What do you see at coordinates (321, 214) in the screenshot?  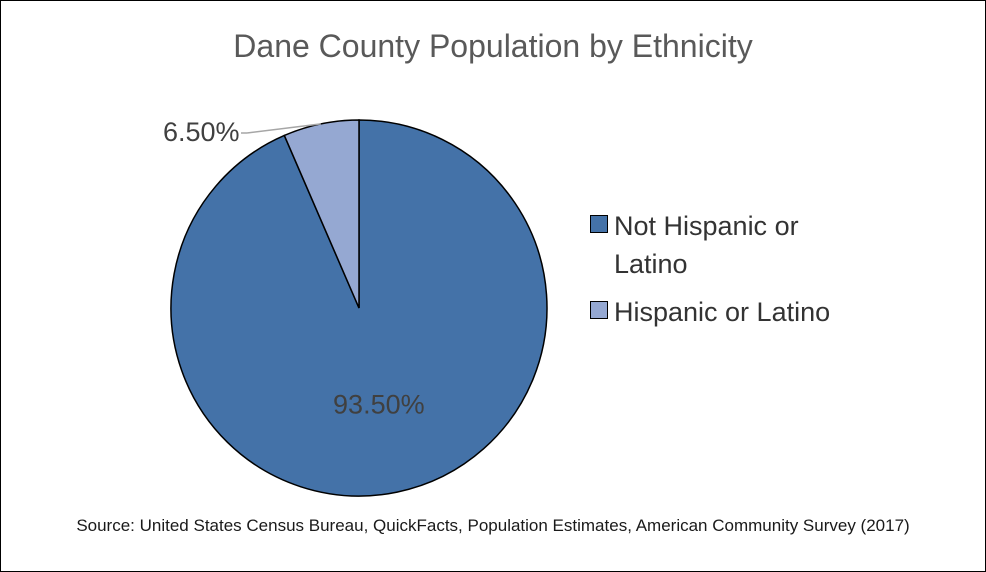 I see `pie-slice-hispanic` at bounding box center [321, 214].